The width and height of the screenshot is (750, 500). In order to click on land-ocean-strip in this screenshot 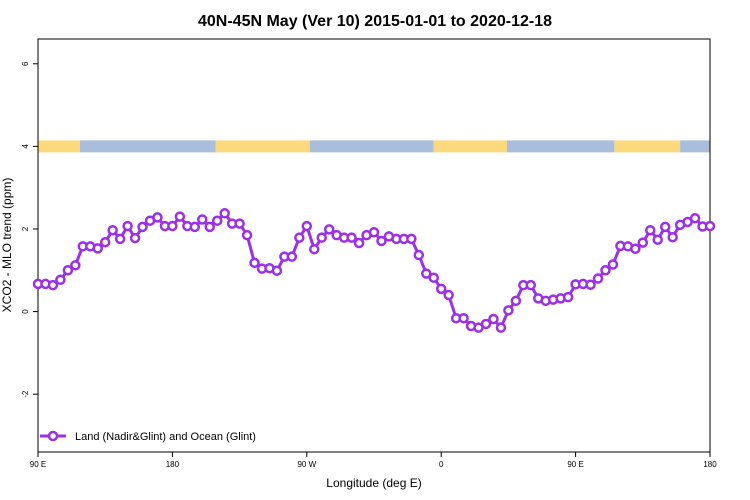, I will do `click(374, 146)`.